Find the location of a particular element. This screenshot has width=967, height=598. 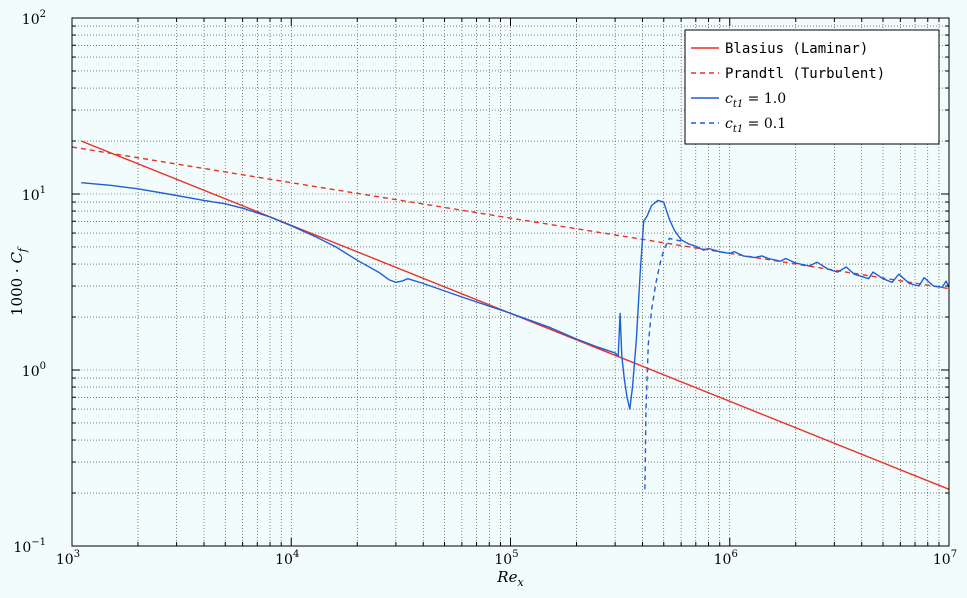

y-tick-label: 10² is located at coordinates (34, 18).